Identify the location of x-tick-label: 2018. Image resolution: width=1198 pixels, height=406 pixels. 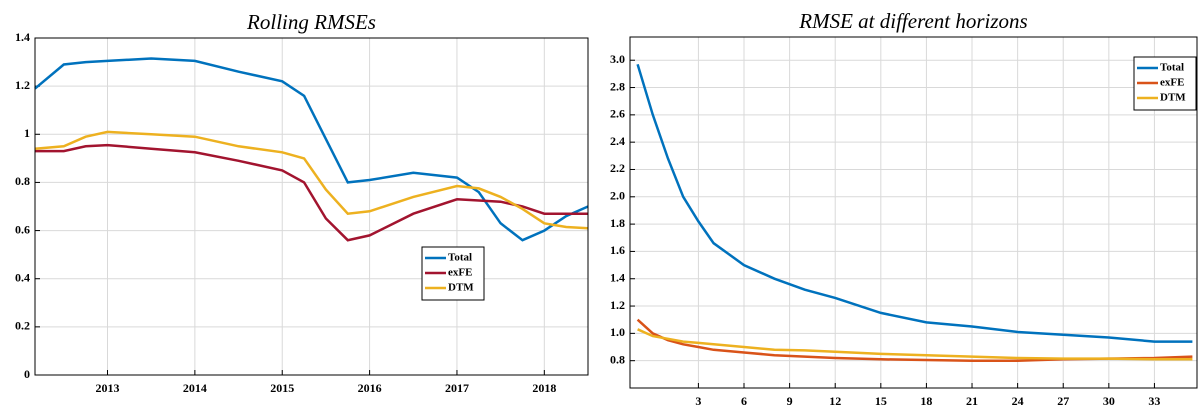
(544, 388).